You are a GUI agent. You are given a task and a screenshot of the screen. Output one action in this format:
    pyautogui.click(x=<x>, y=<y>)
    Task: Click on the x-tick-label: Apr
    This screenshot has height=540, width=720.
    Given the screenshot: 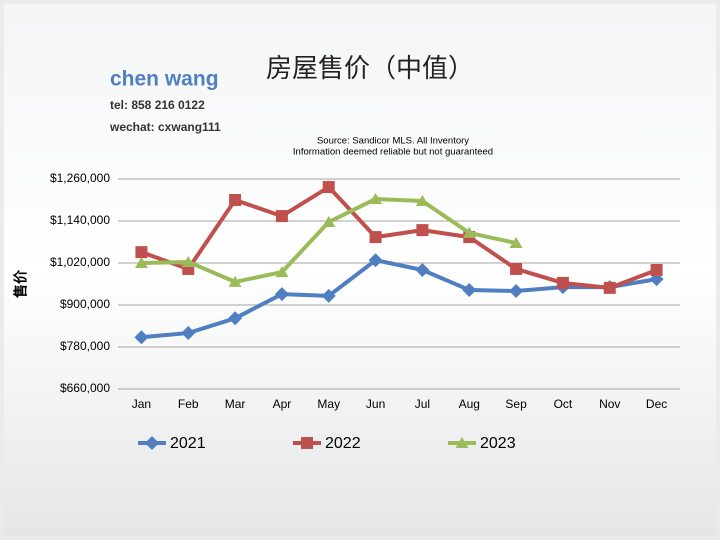 What is the action you would take?
    pyautogui.click(x=282, y=404)
    